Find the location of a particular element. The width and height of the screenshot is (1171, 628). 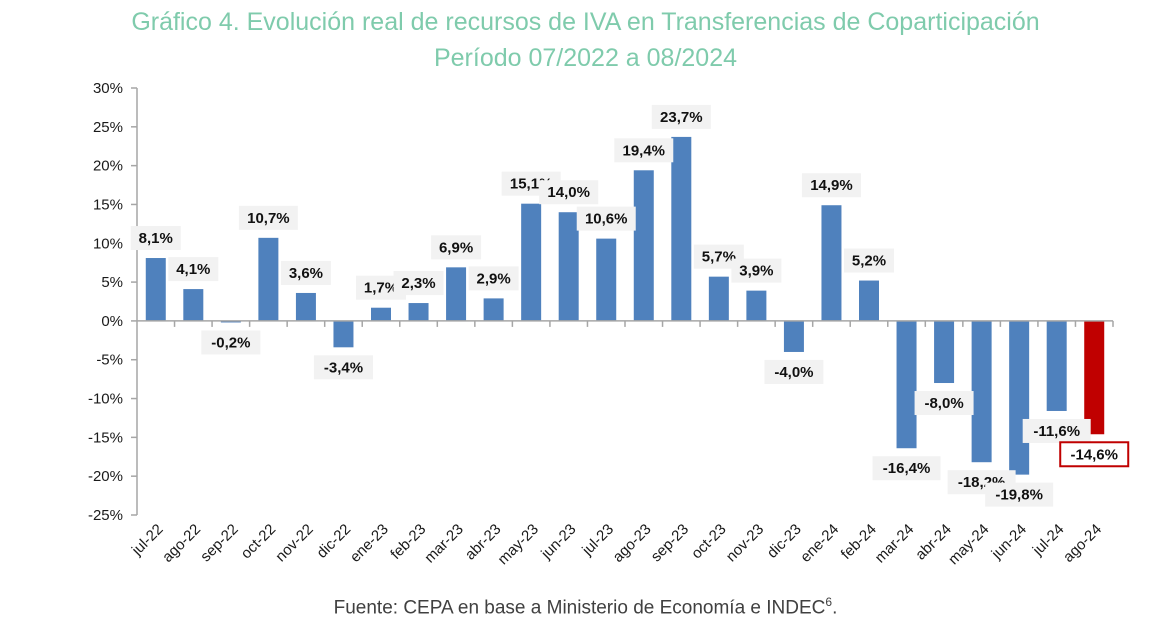

data-label: -11,6% is located at coordinates (1056, 430).